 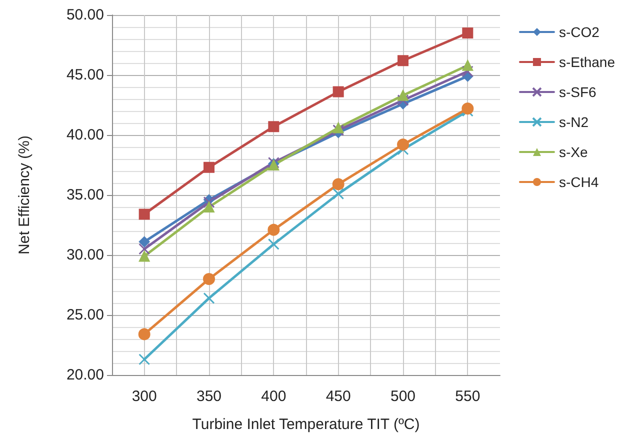 I want to click on legend-label: s-Ethane, so click(x=587, y=62).